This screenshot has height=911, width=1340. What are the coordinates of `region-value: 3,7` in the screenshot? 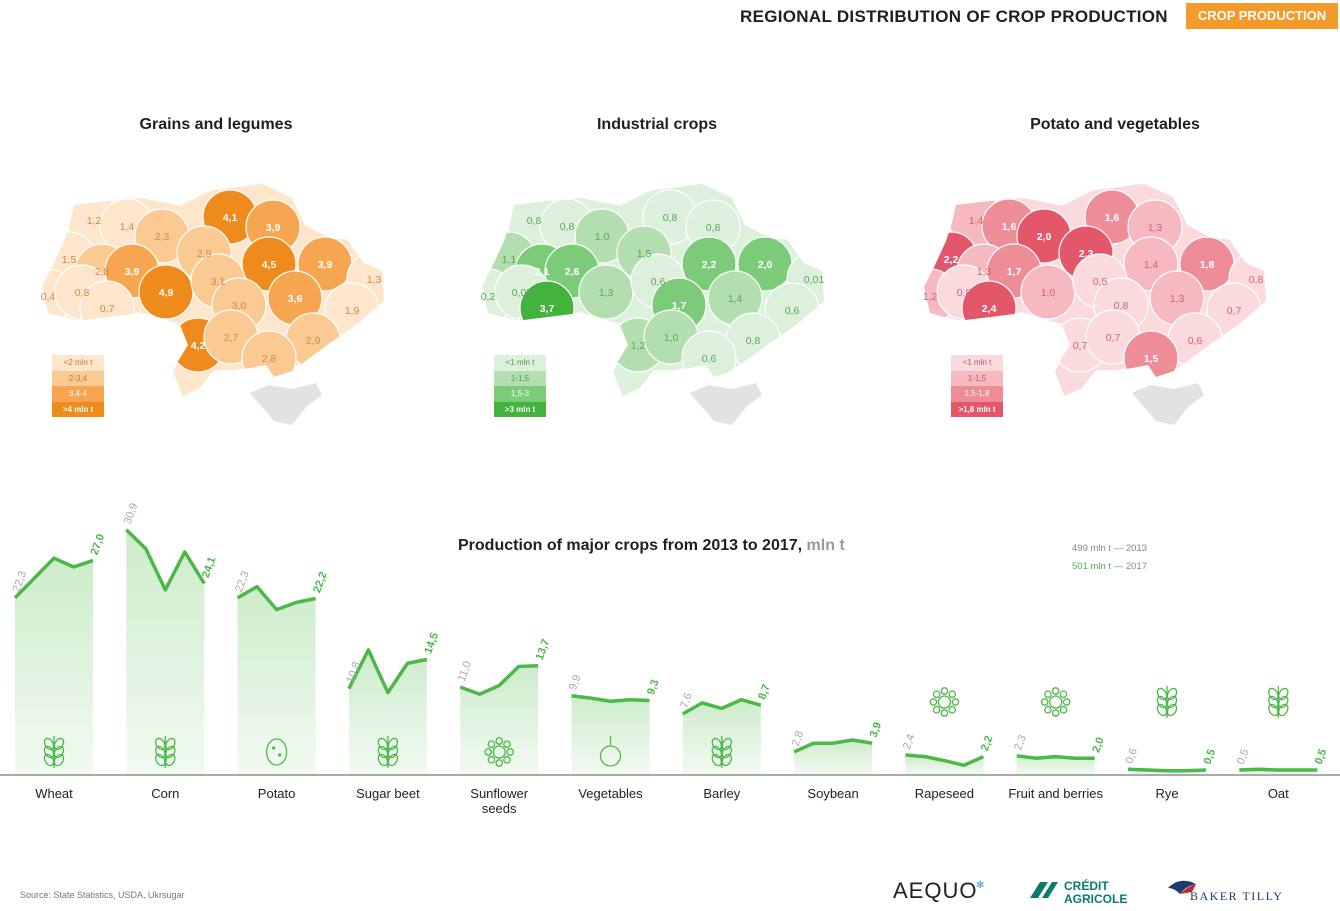 It's located at (547, 309).